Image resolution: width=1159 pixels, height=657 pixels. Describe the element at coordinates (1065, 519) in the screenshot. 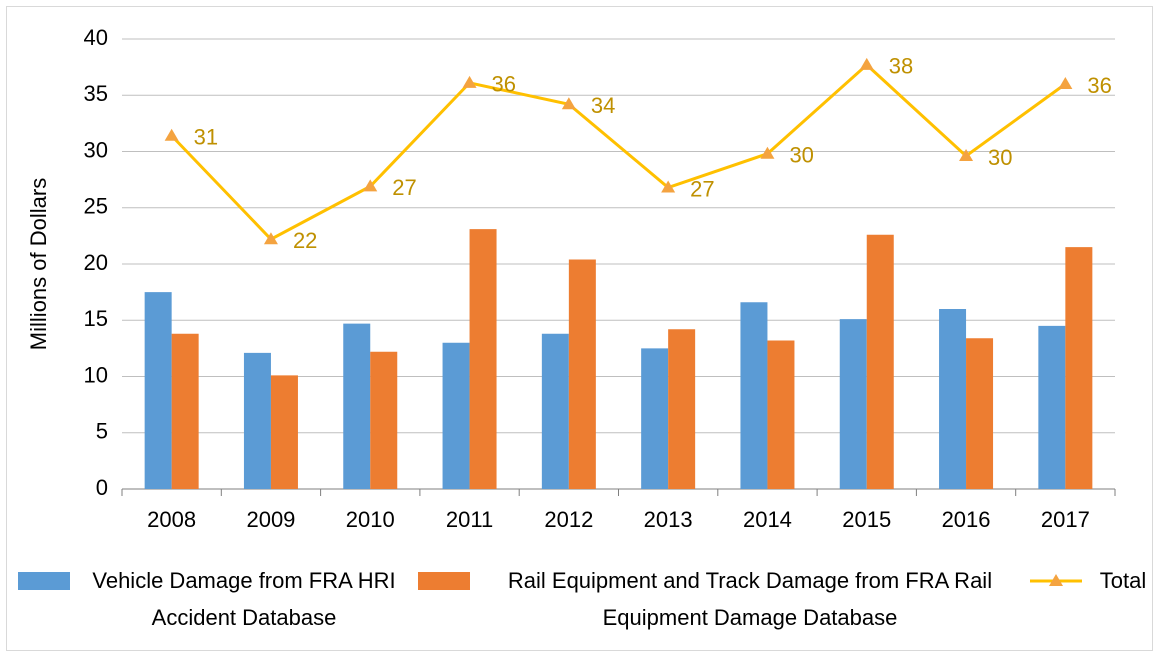

I see `x-tick-label: 2017` at that location.